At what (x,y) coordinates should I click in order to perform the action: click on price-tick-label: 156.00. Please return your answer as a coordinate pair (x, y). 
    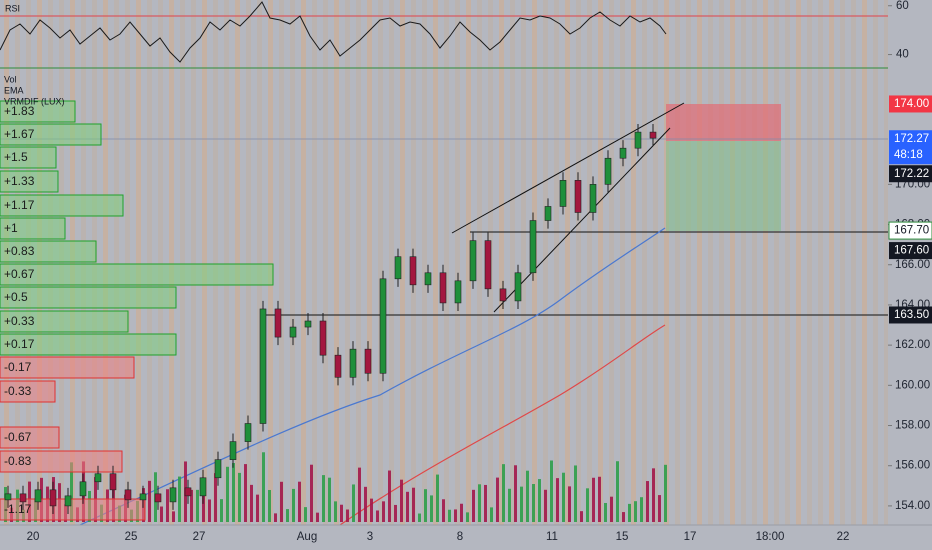
    Looking at the image, I should click on (912, 466).